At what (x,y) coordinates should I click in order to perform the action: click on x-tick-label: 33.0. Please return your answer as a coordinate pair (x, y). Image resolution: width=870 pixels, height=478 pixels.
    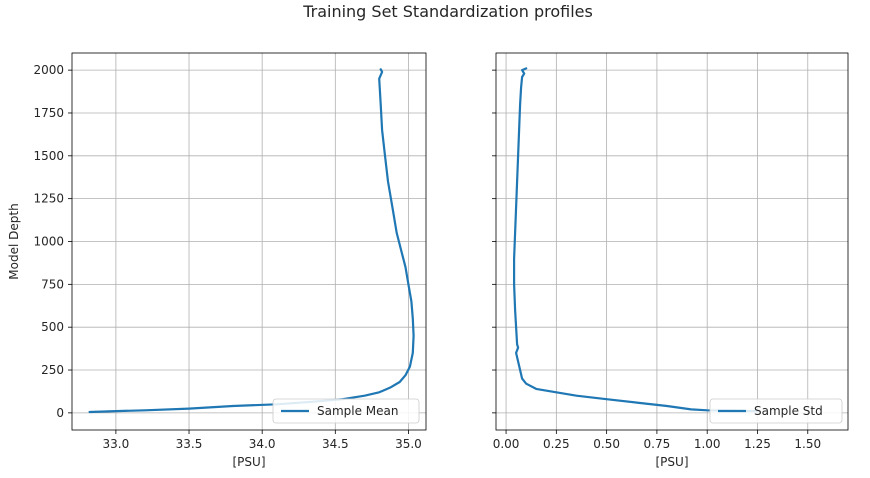
    Looking at the image, I should click on (116, 444).